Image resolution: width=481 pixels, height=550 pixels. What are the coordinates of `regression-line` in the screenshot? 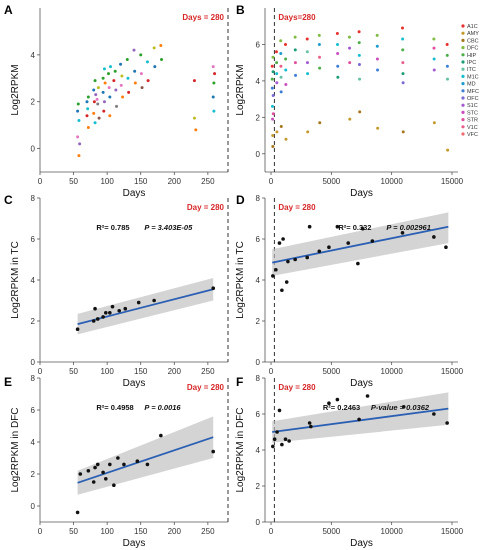 It's located at (360, 244).